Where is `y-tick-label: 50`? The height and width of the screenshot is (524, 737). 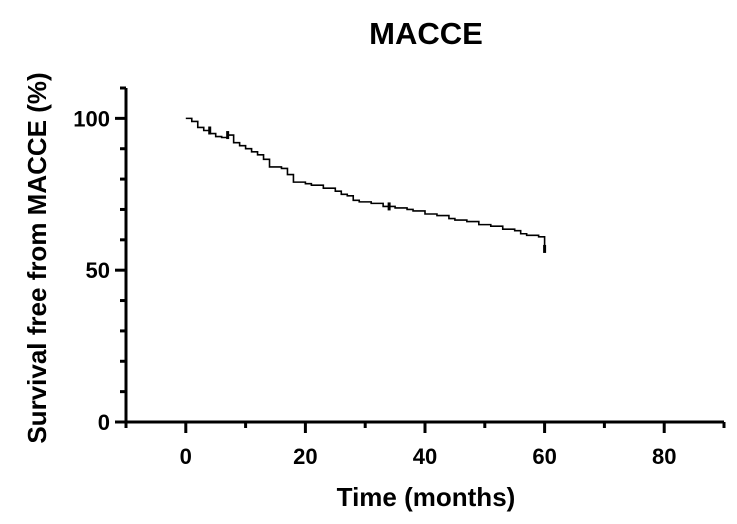 y-tick-label: 50 is located at coordinates (98, 270).